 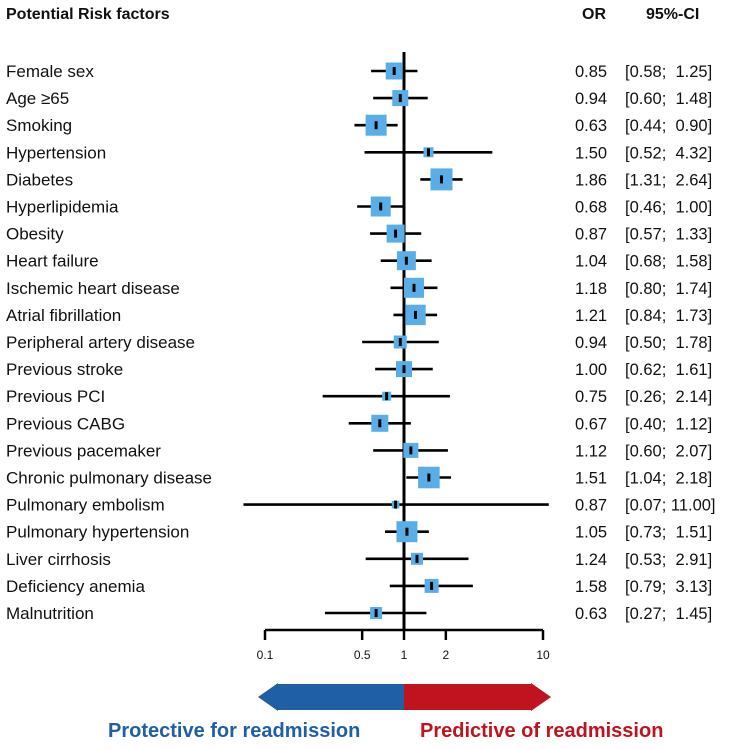 I want to click on or-value: 1.51, so click(x=591, y=479).